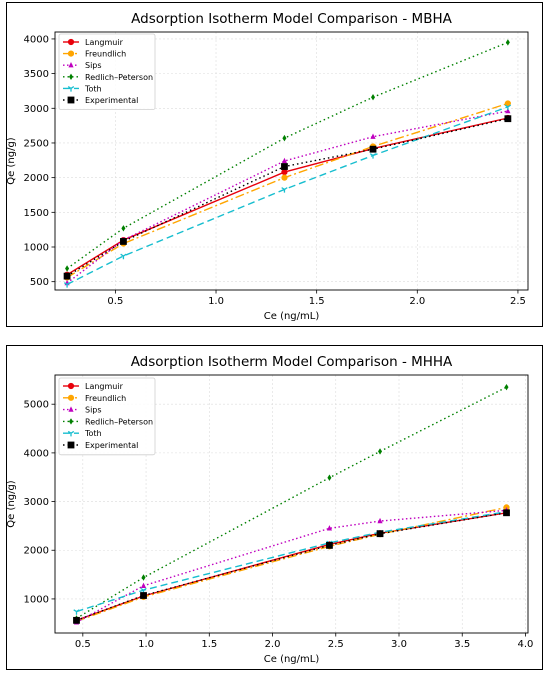  I want to click on y-tick-label: 500, so click(39, 282).